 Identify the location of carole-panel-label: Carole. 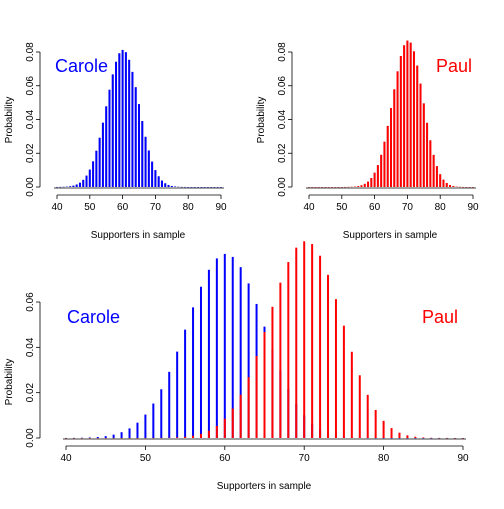
(81, 66).